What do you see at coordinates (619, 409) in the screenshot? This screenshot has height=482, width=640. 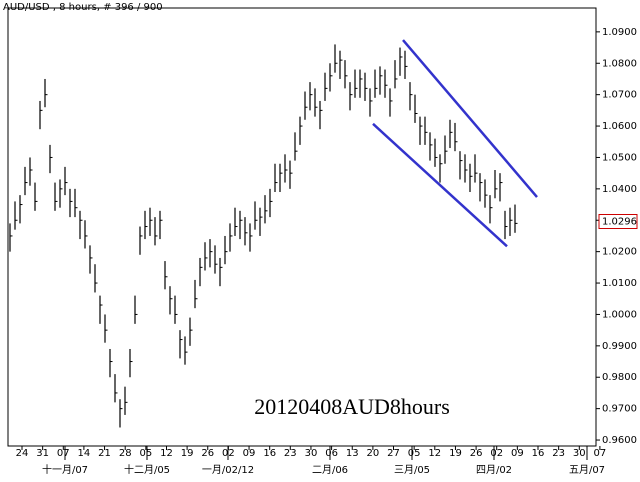 I see `y-tick-label: 0.9700` at bounding box center [619, 409].